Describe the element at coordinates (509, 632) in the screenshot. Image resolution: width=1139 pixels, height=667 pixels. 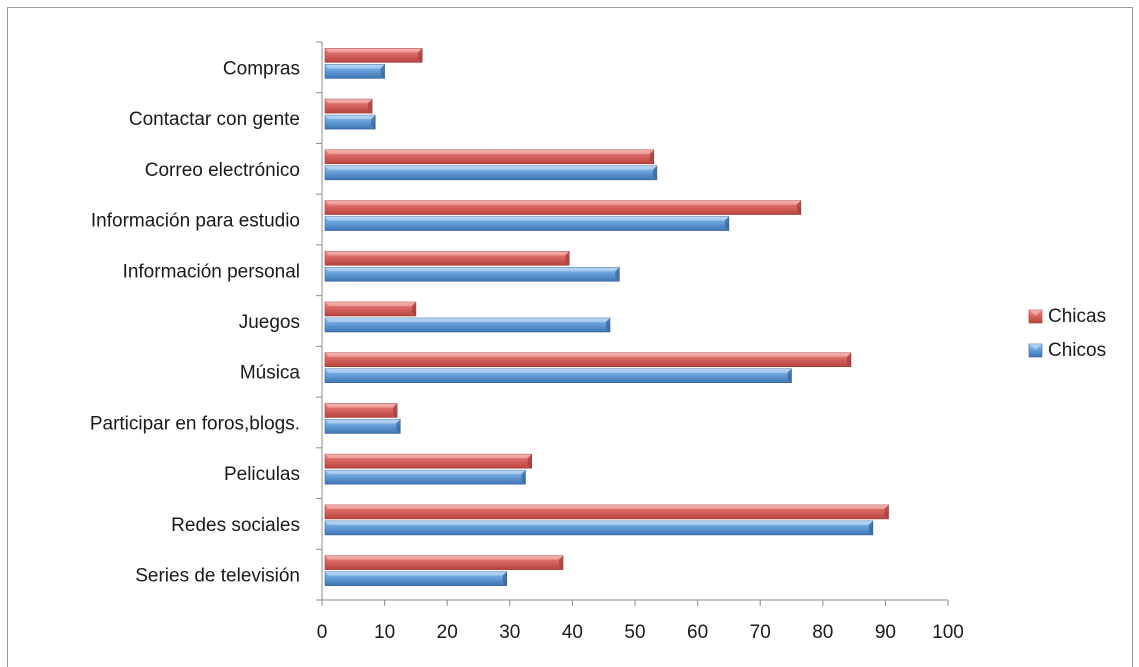
I see `x-tick-label: 30` at that location.